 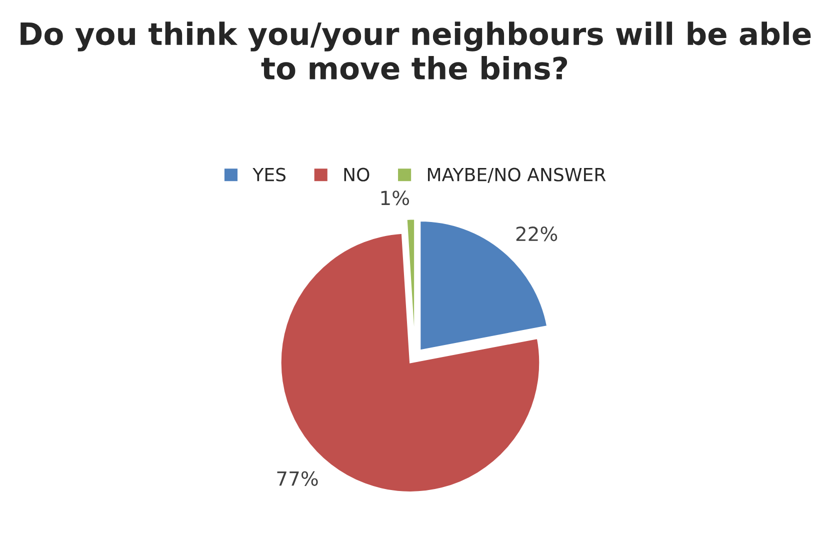 I want to click on chart-title: Do you think you/your neighbours will be able to move the bins?, so click(x=415, y=51).